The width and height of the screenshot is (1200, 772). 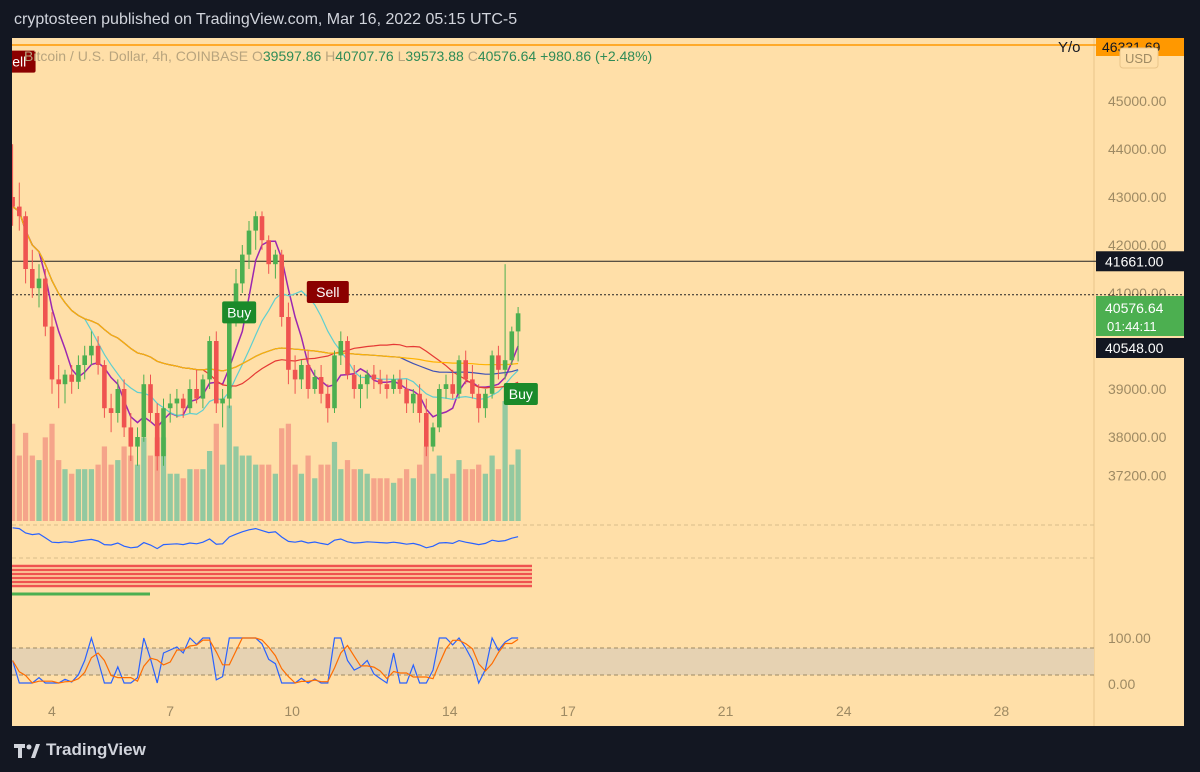 I want to click on x-tick-label: 21, so click(x=726, y=711).